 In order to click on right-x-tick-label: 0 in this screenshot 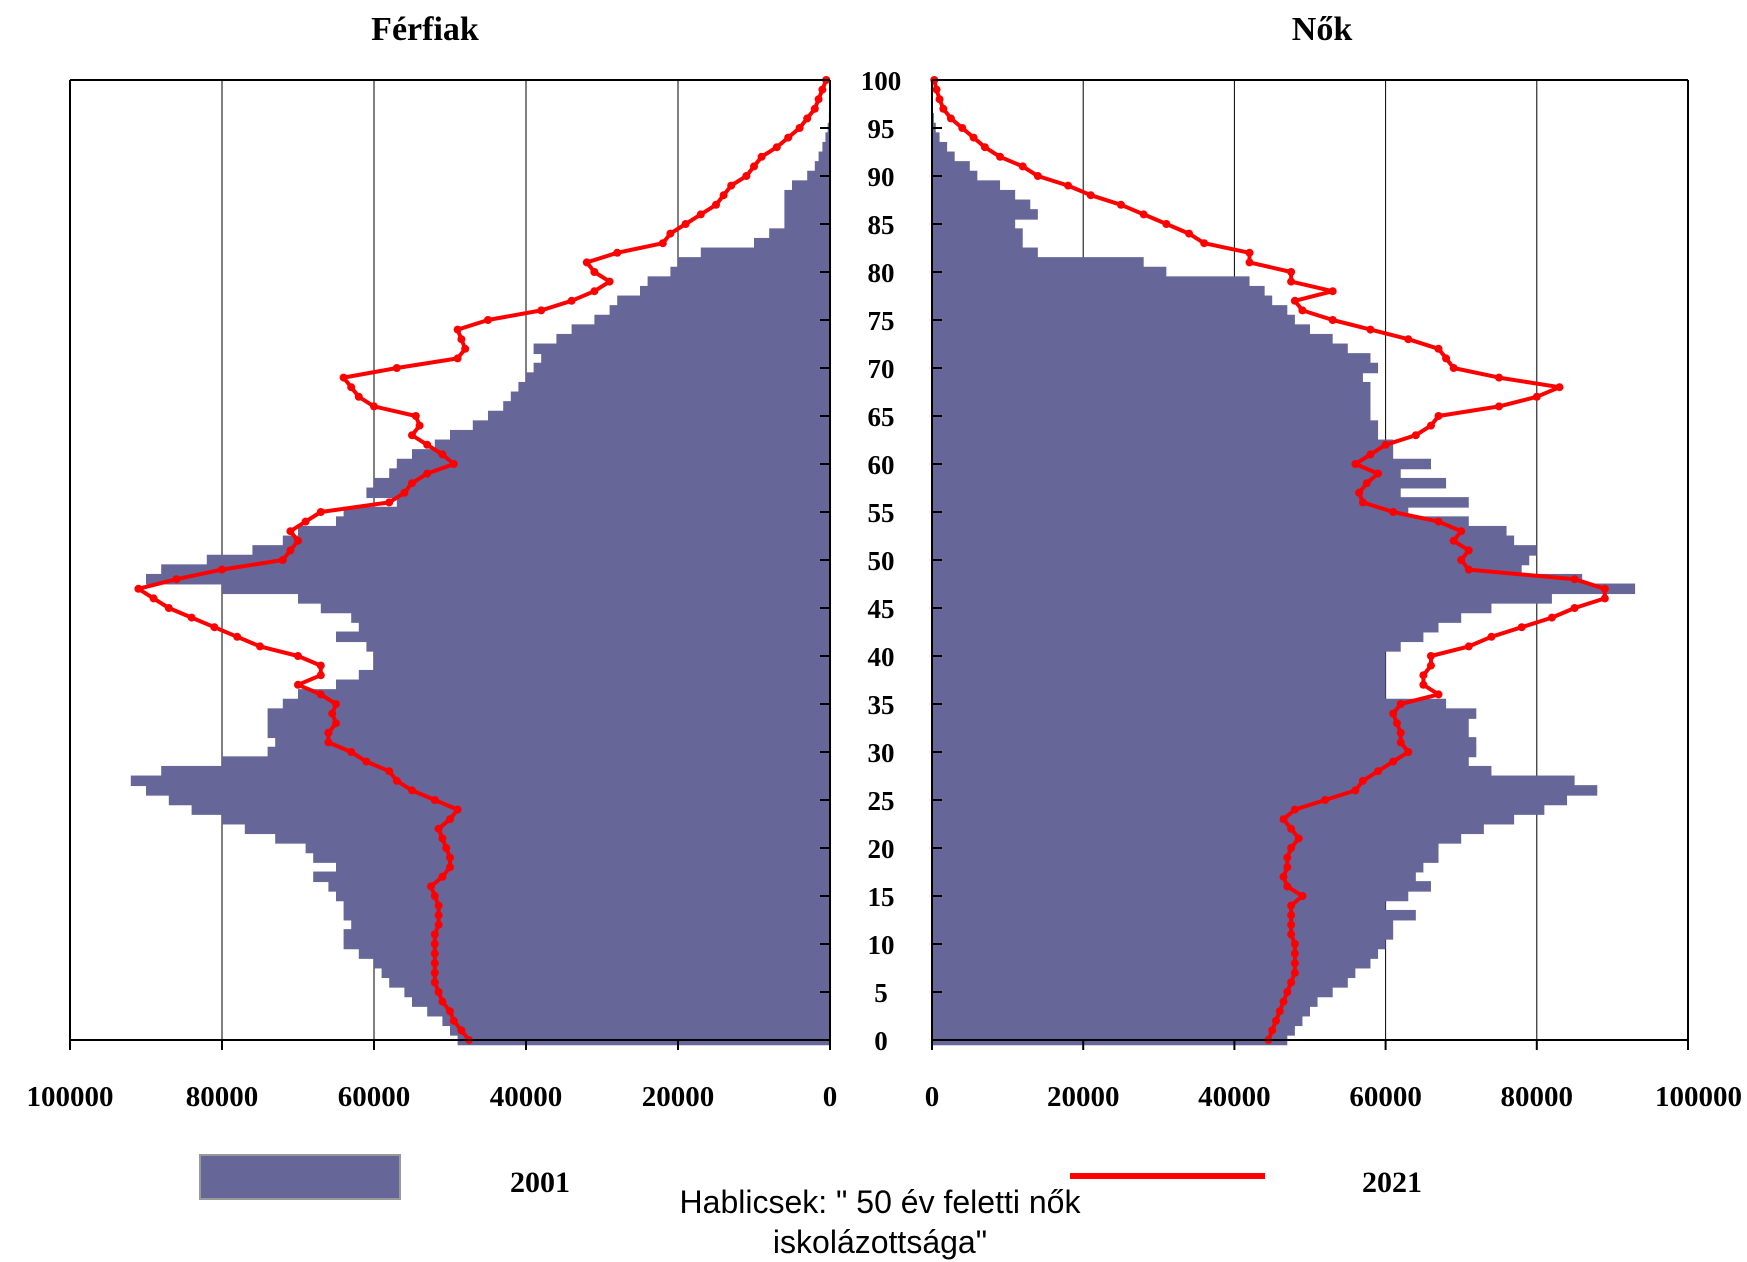, I will do `click(932, 1097)`.